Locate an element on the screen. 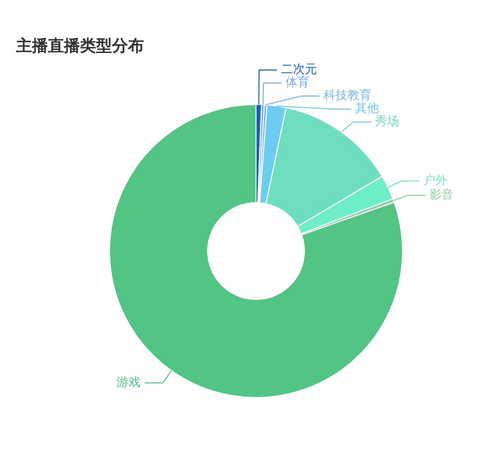 The height and width of the screenshot is (453, 499). slice-label: 其他 is located at coordinates (366, 108).